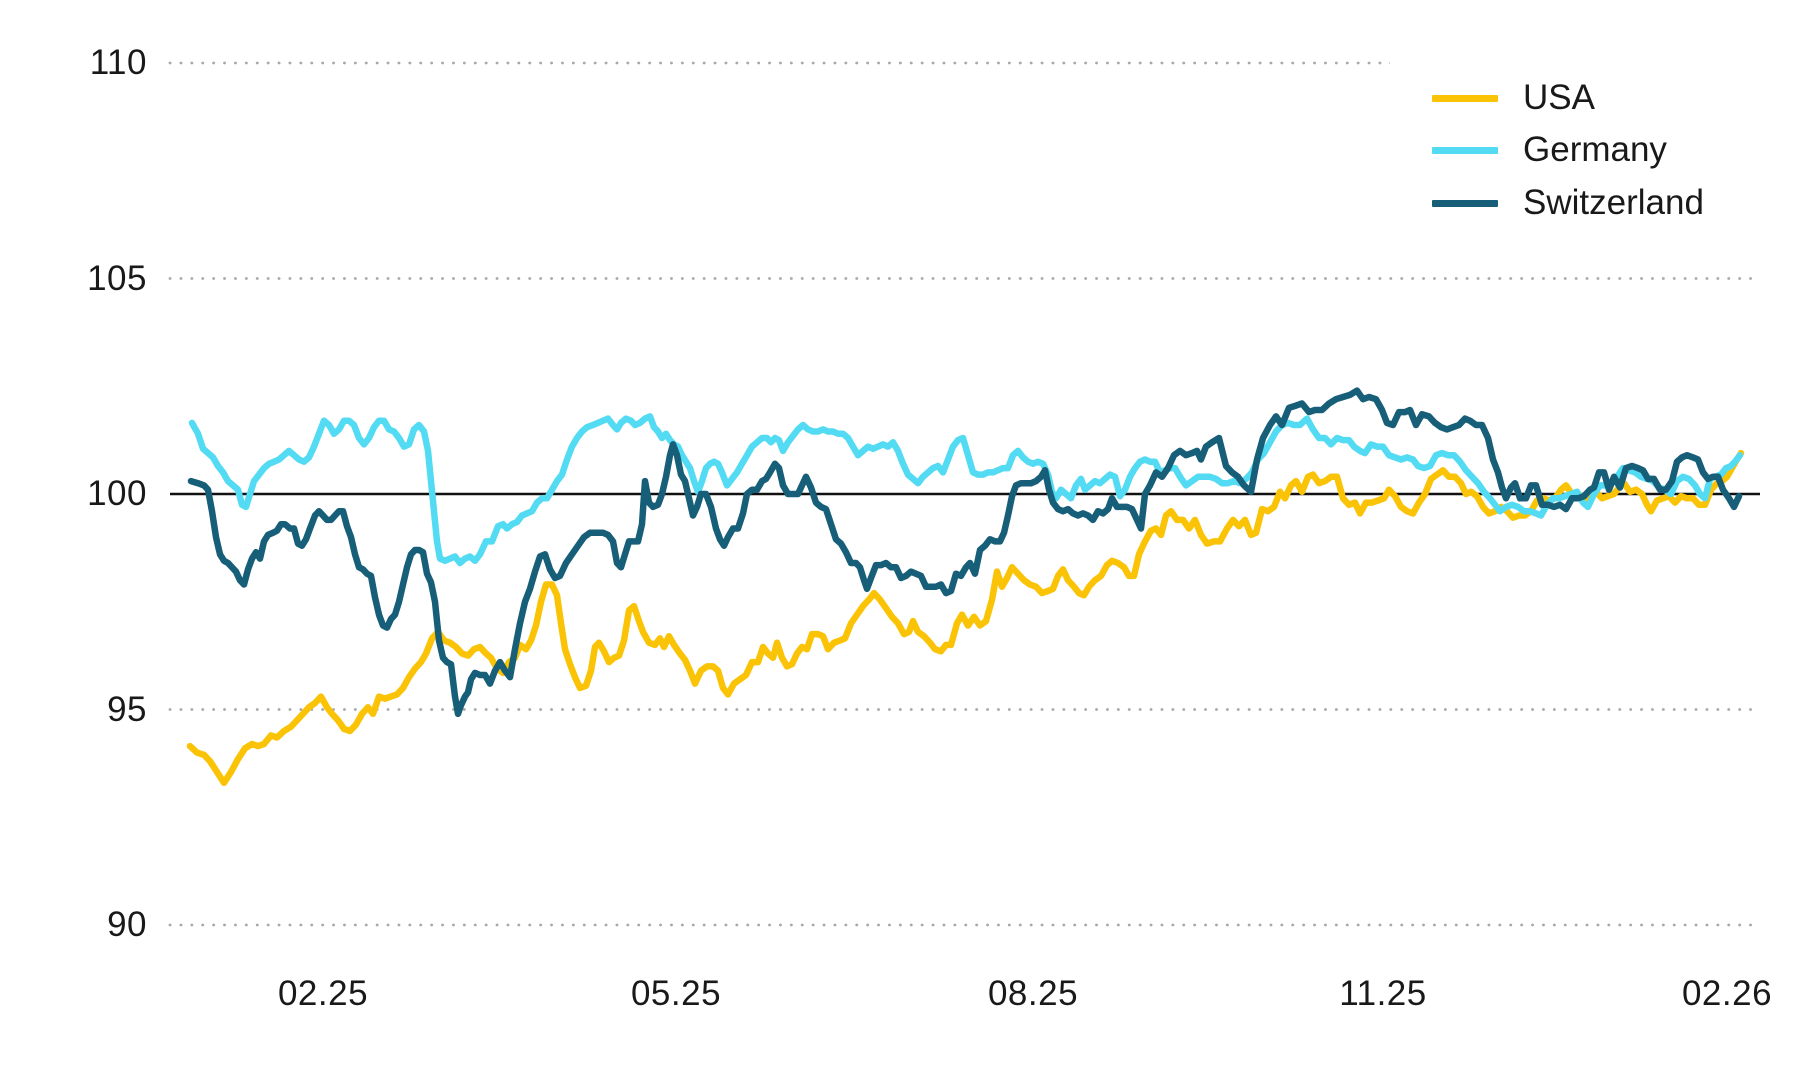 This screenshot has height=1080, width=1800. Describe the element at coordinates (676, 993) in the screenshot. I see `x-axis-label-05.25: 05.25` at that location.